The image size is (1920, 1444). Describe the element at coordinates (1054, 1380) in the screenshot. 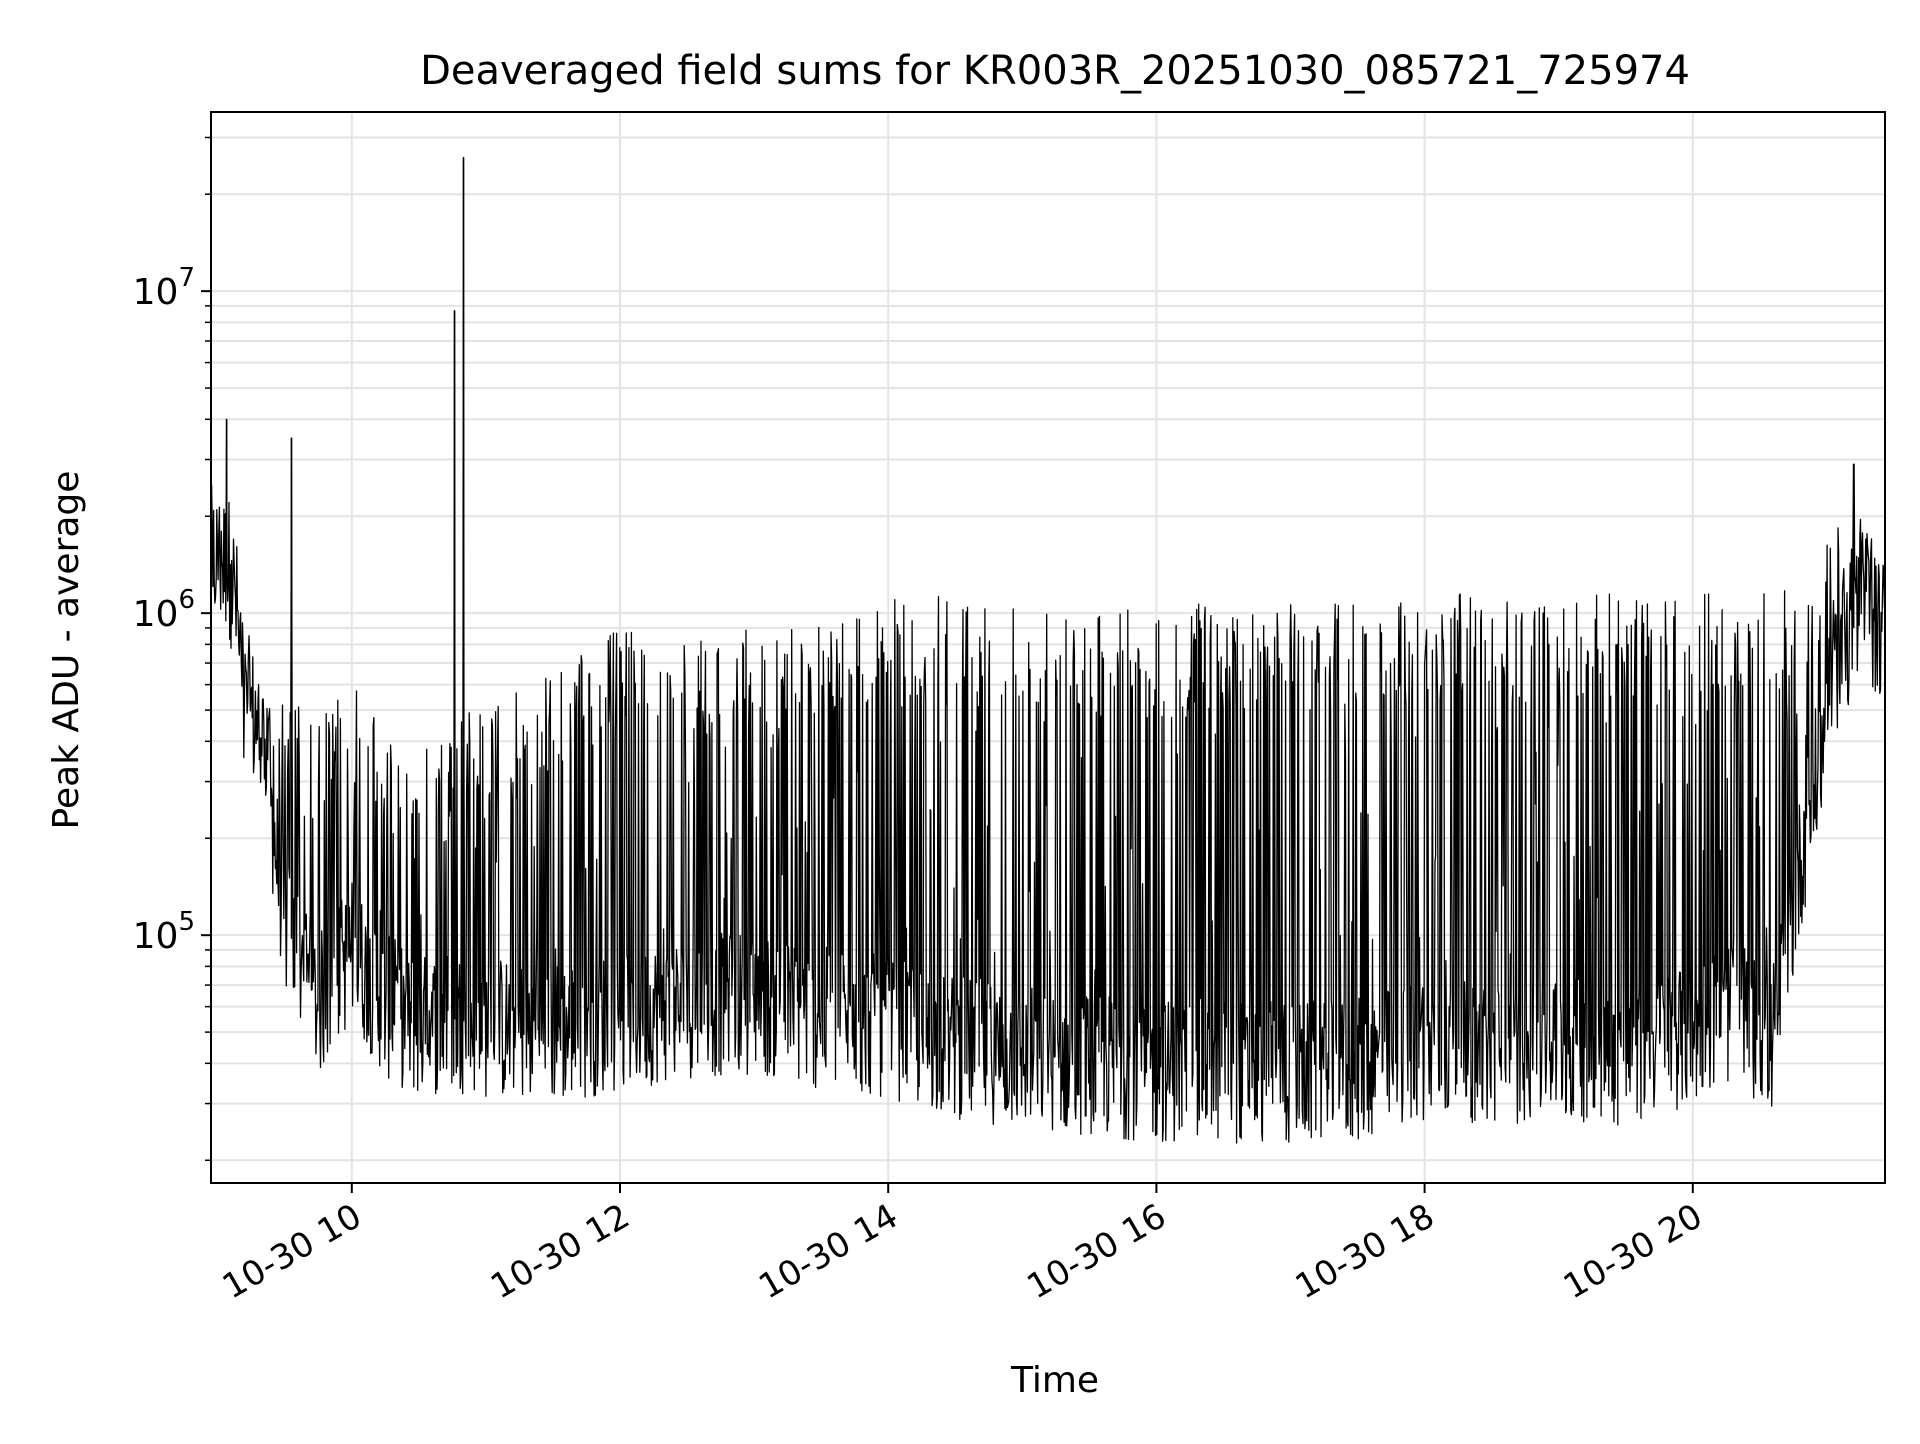

I see `x-axis-label: Time` at that location.